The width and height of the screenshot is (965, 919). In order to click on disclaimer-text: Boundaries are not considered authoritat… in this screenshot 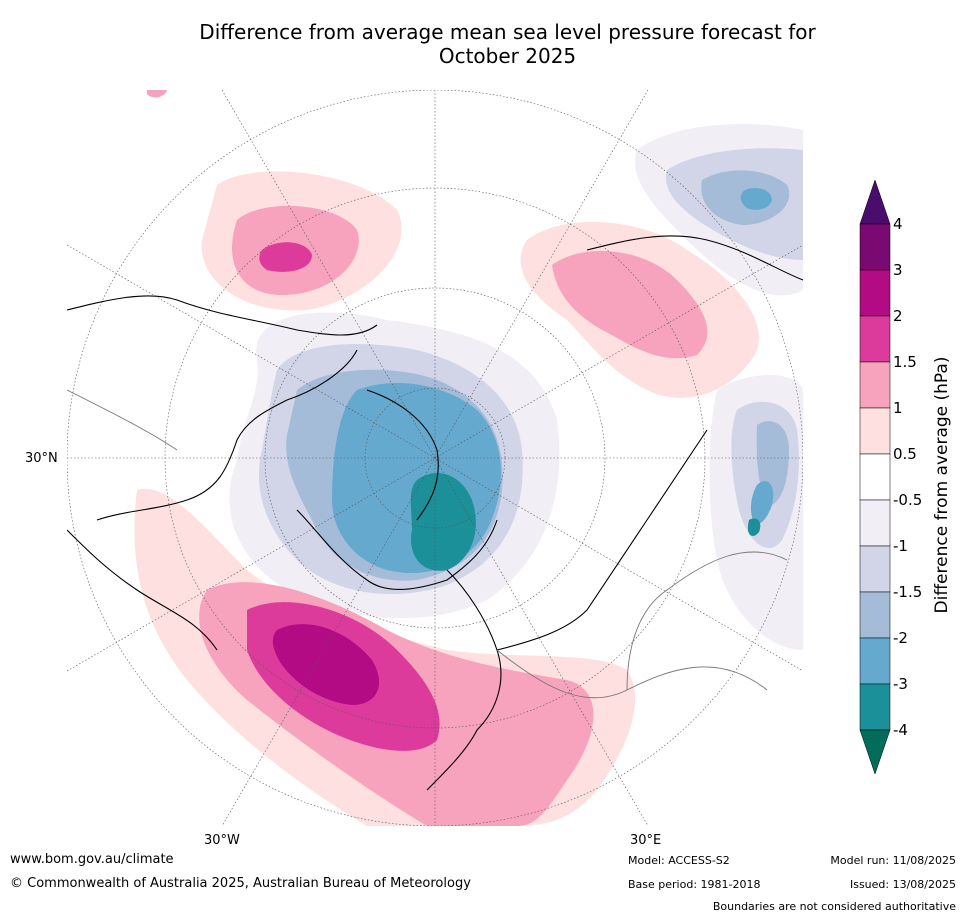, I will do `click(834, 906)`.